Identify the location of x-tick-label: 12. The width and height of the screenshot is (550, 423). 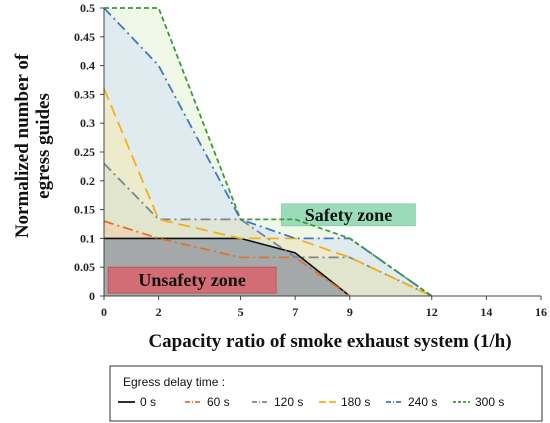
(432, 312).